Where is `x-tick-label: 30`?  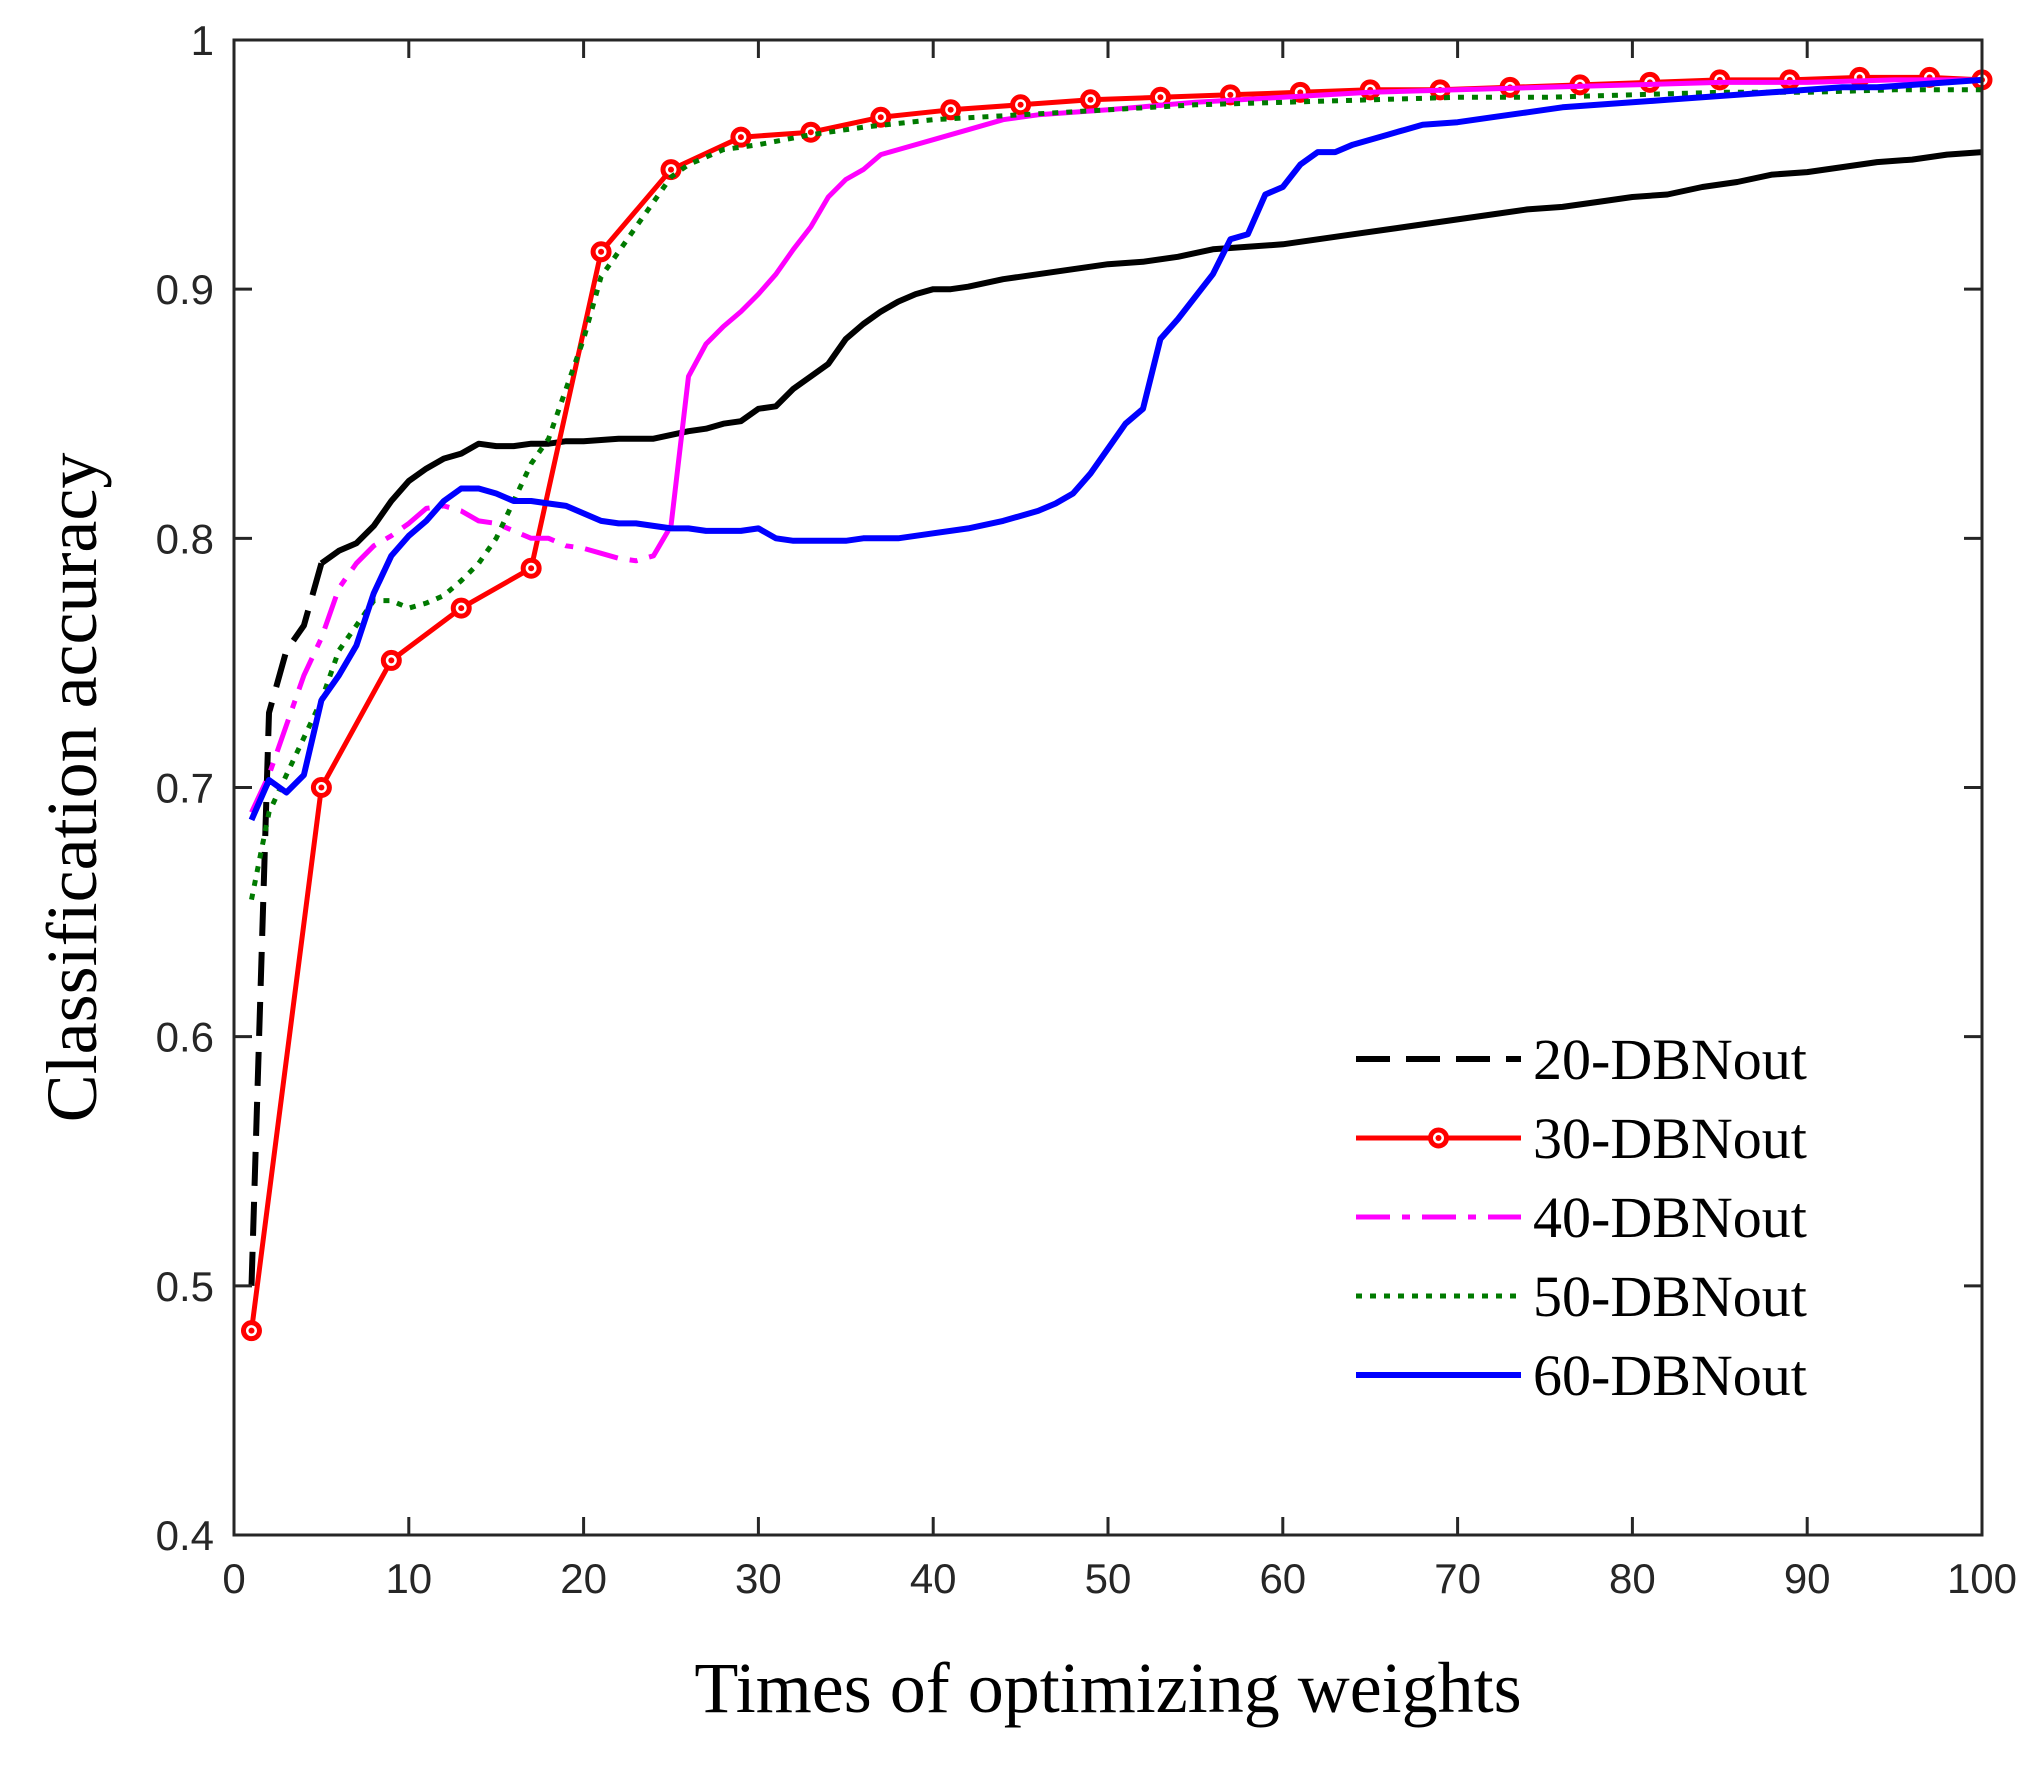 x-tick-label: 30 is located at coordinates (758, 1578).